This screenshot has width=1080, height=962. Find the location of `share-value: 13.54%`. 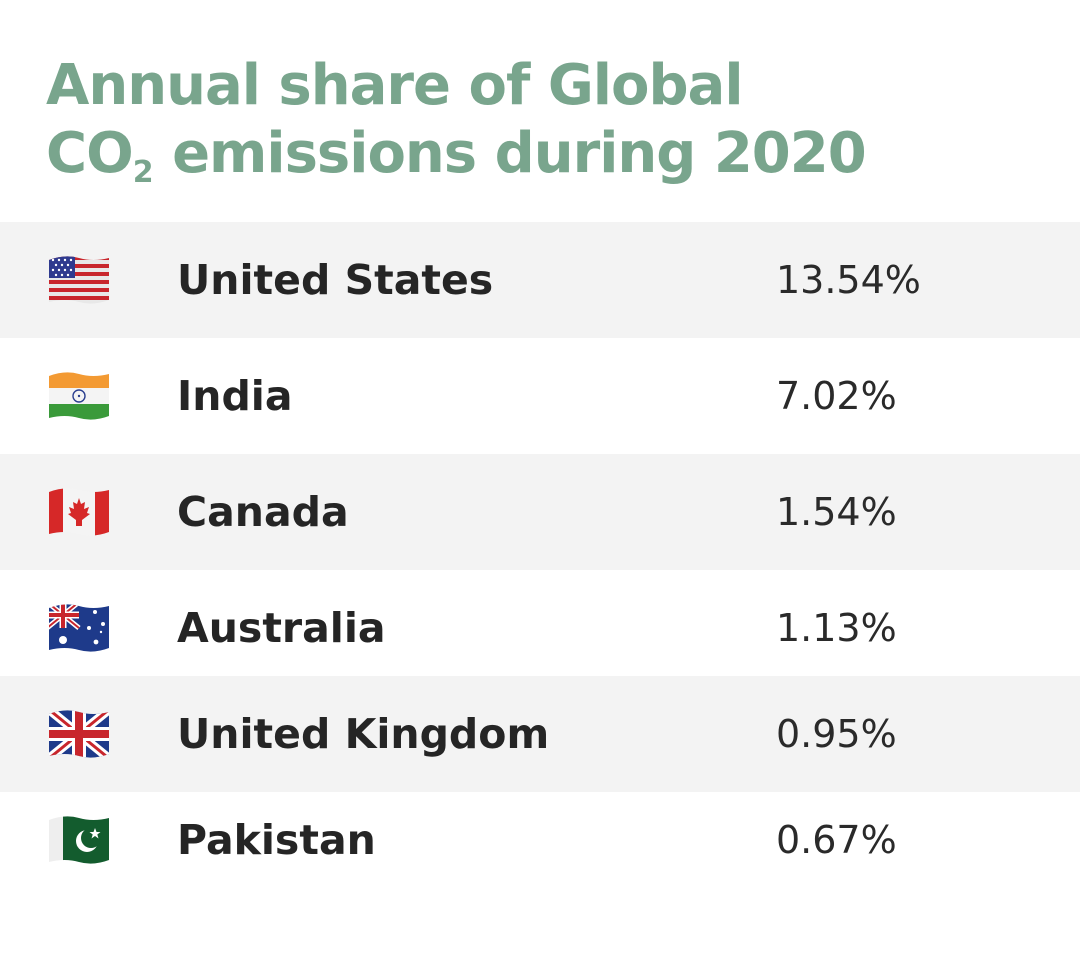

share-value: 13.54% is located at coordinates (848, 280).